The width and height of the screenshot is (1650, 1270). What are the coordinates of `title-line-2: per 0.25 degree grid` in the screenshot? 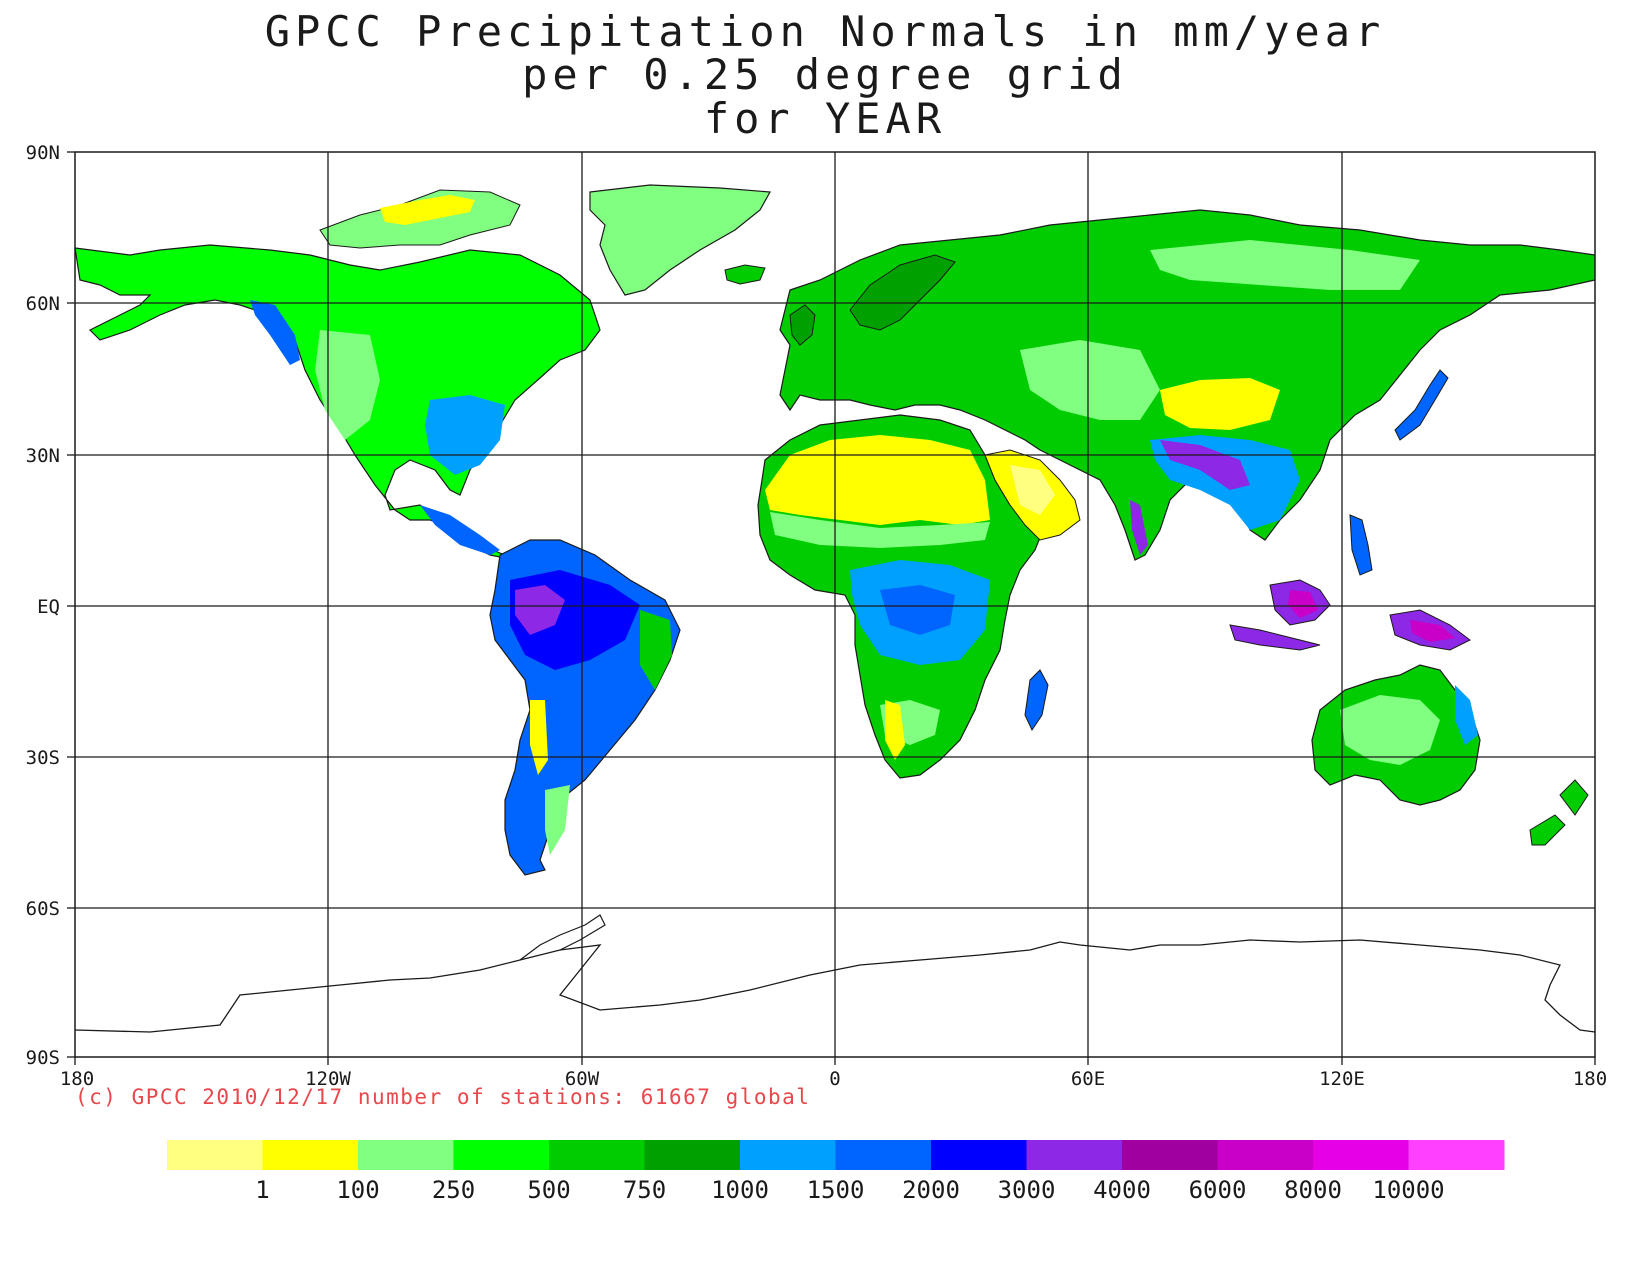 It's located at (825, 74).